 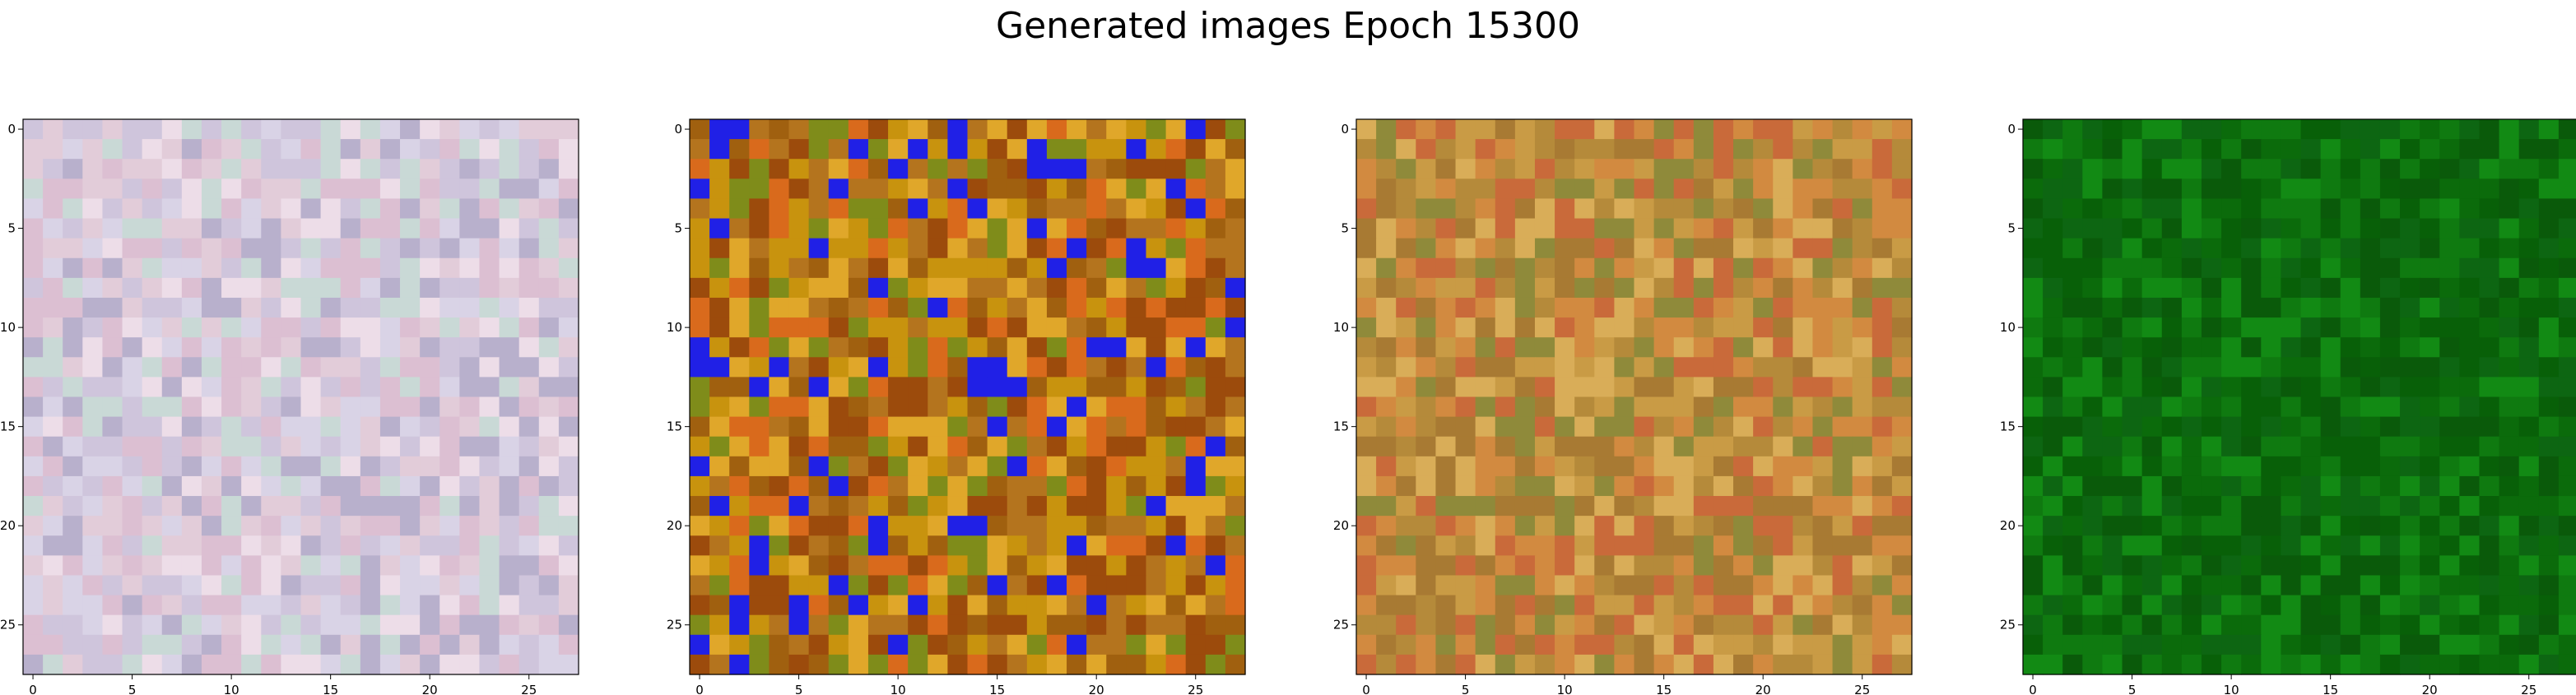 What do you see at coordinates (2008, 426) in the screenshot?
I see `y-tick-label: 15` at bounding box center [2008, 426].